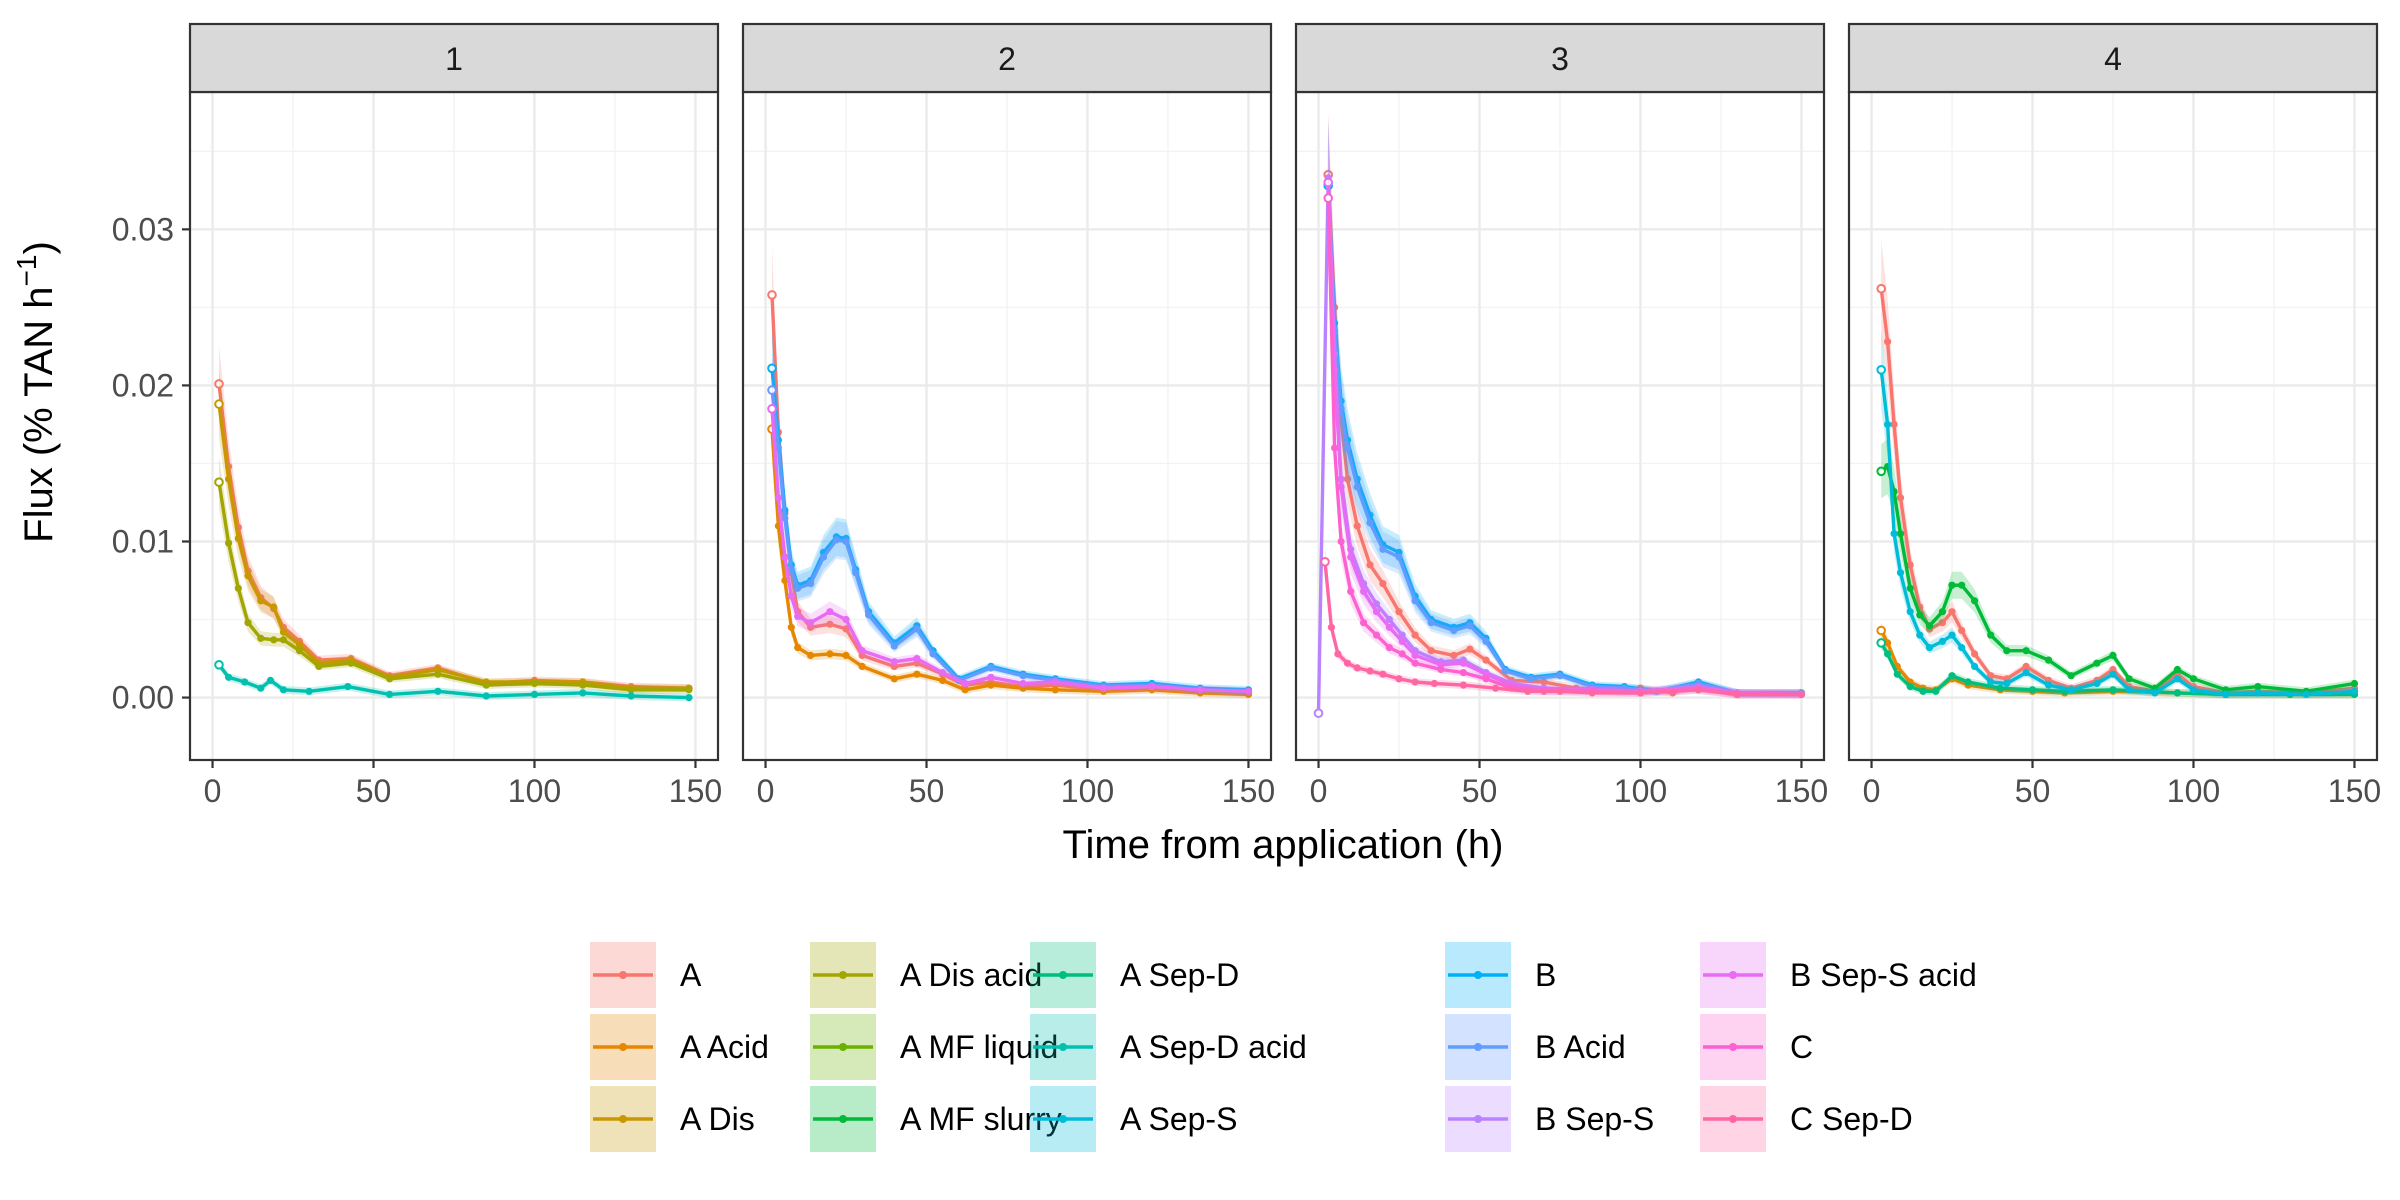 The height and width of the screenshot is (1200, 2400). Describe the element at coordinates (151, 463) in the screenshot. I see `y-axis: 0.00 0.01 0.02 0.03` at that location.